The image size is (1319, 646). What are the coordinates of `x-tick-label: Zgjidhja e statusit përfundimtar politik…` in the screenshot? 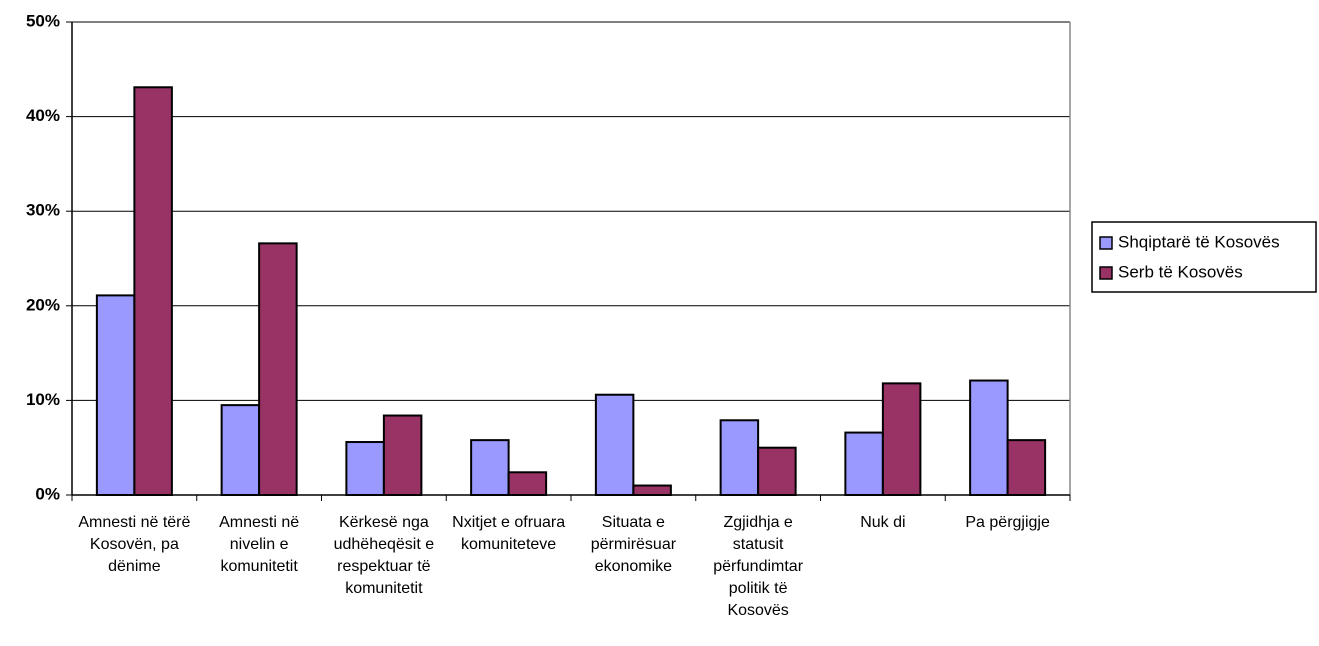 It's located at (758, 566).